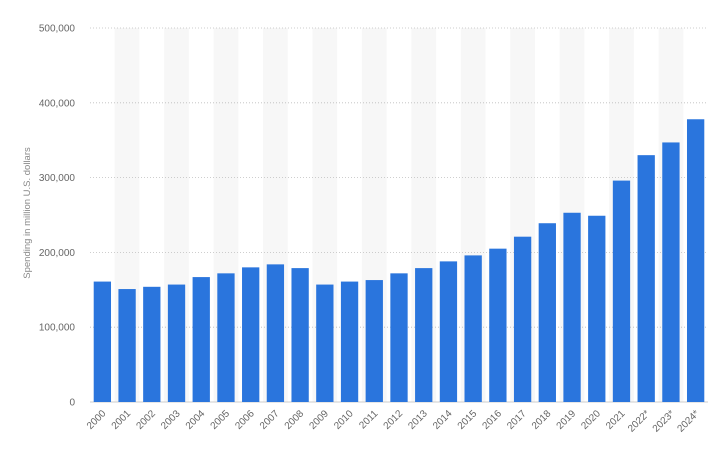 The height and width of the screenshot is (466, 722). What do you see at coordinates (567, 420) in the screenshot?
I see `x-tick-label: 2019` at bounding box center [567, 420].